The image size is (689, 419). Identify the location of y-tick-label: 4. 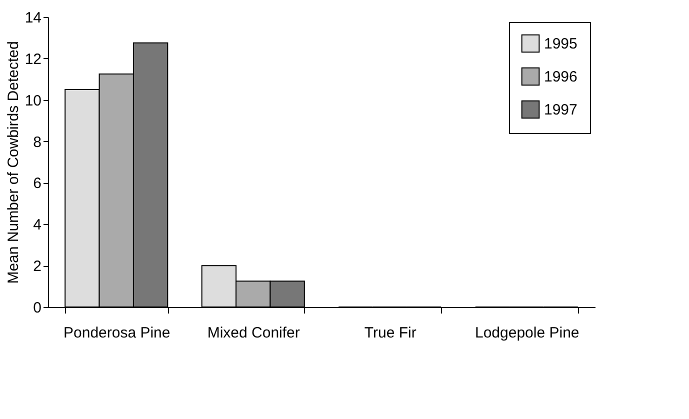
(37, 225).